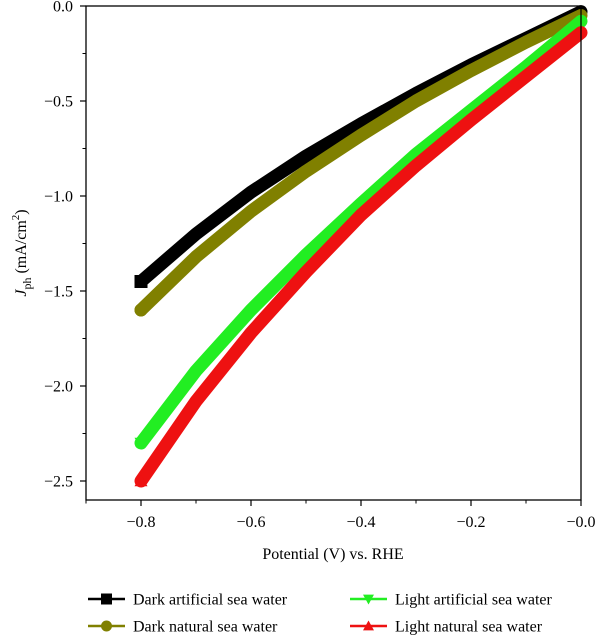 Image resolution: width=600 pixels, height=639 pixels. I want to click on x-tick-label: −0.4, so click(360, 522).